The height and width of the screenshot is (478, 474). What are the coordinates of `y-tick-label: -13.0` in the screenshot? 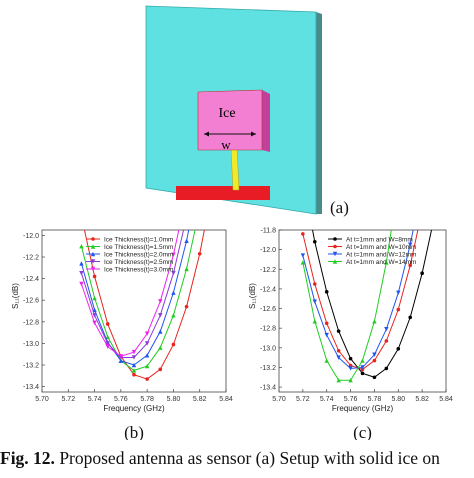 It's located at (268, 348).